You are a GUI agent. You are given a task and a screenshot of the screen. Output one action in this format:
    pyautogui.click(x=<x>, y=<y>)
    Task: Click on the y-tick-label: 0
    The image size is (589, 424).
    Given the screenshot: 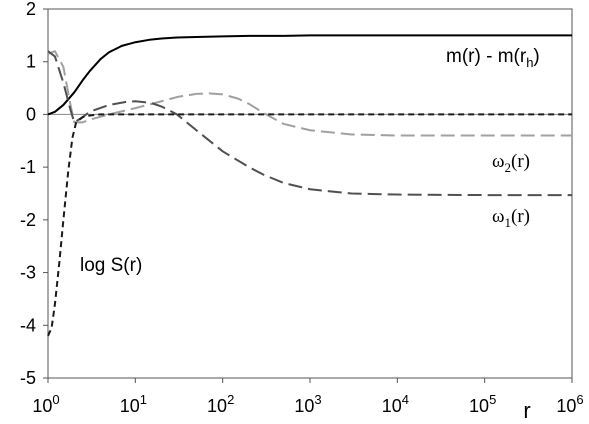 What is the action you would take?
    pyautogui.click(x=31, y=114)
    